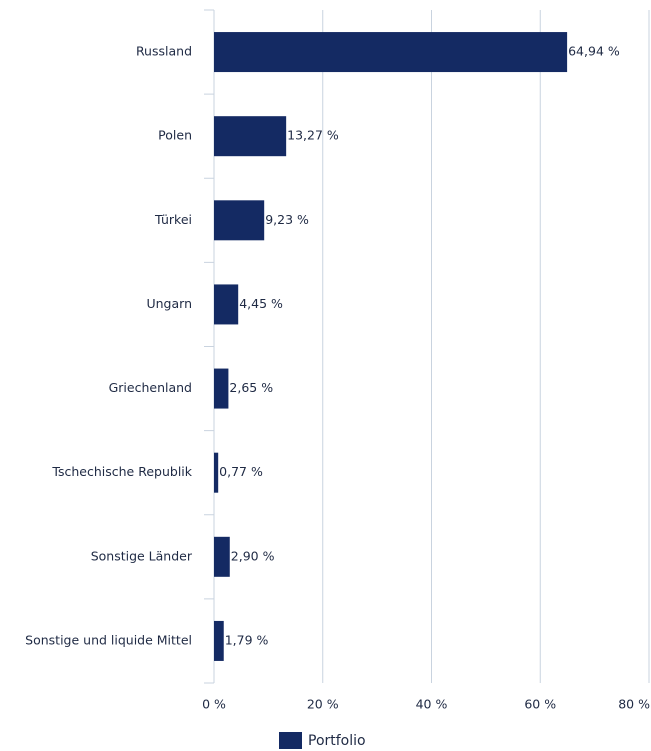  Describe the element at coordinates (261, 303) in the screenshot. I see `value-label: 4,45 %` at that location.